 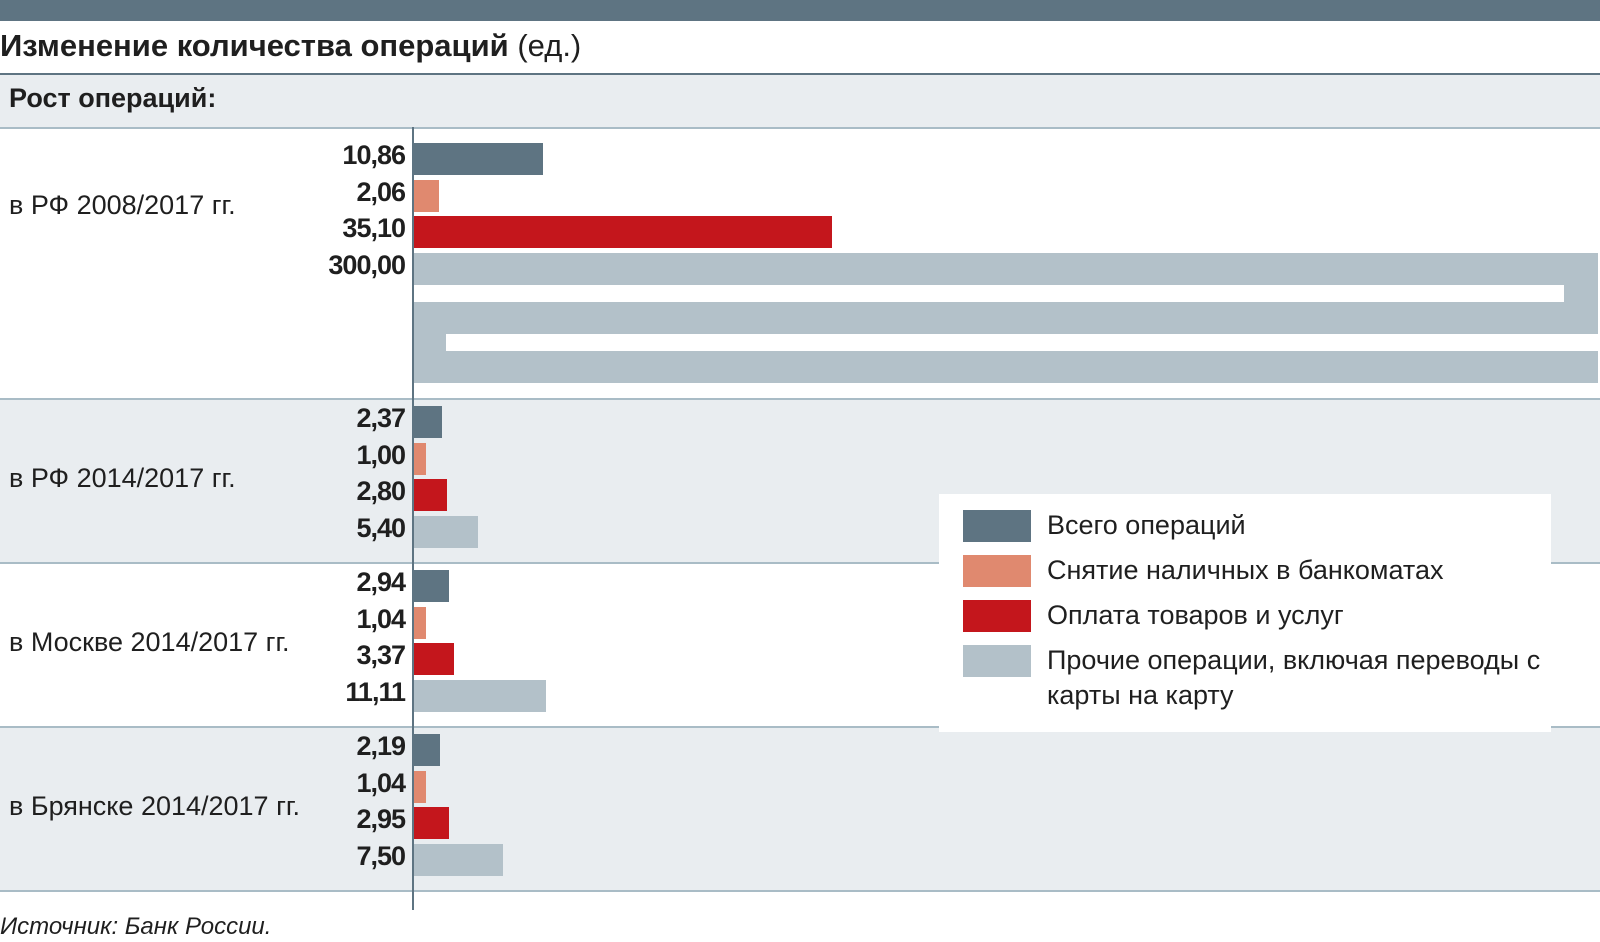 I want to click on data-label: 7,50, so click(x=381, y=855).